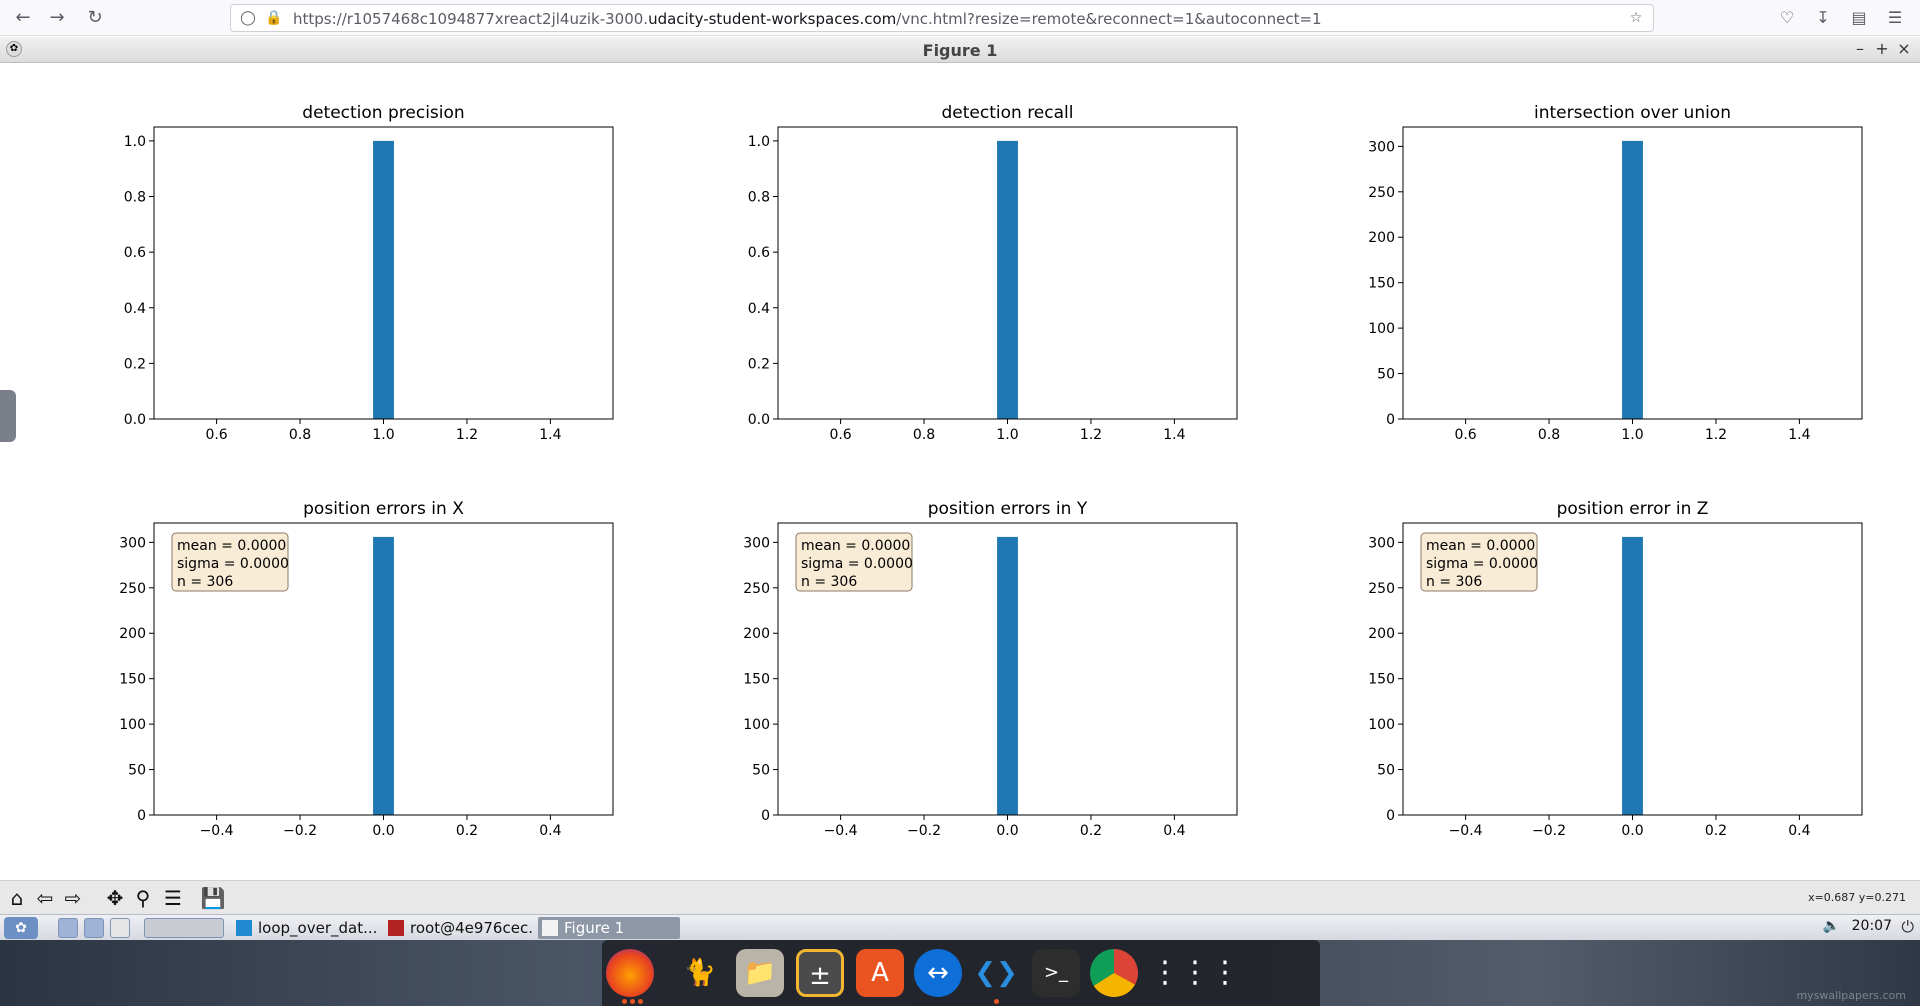 This screenshot has width=1920, height=1006. I want to click on back-icon: ⇦, so click(45, 898).